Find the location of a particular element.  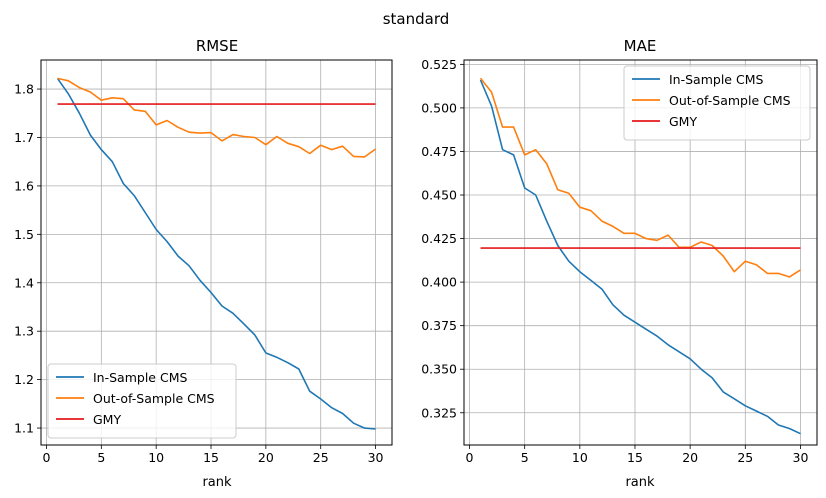

rmse-ytick-label: 1.4 is located at coordinates (24, 282).